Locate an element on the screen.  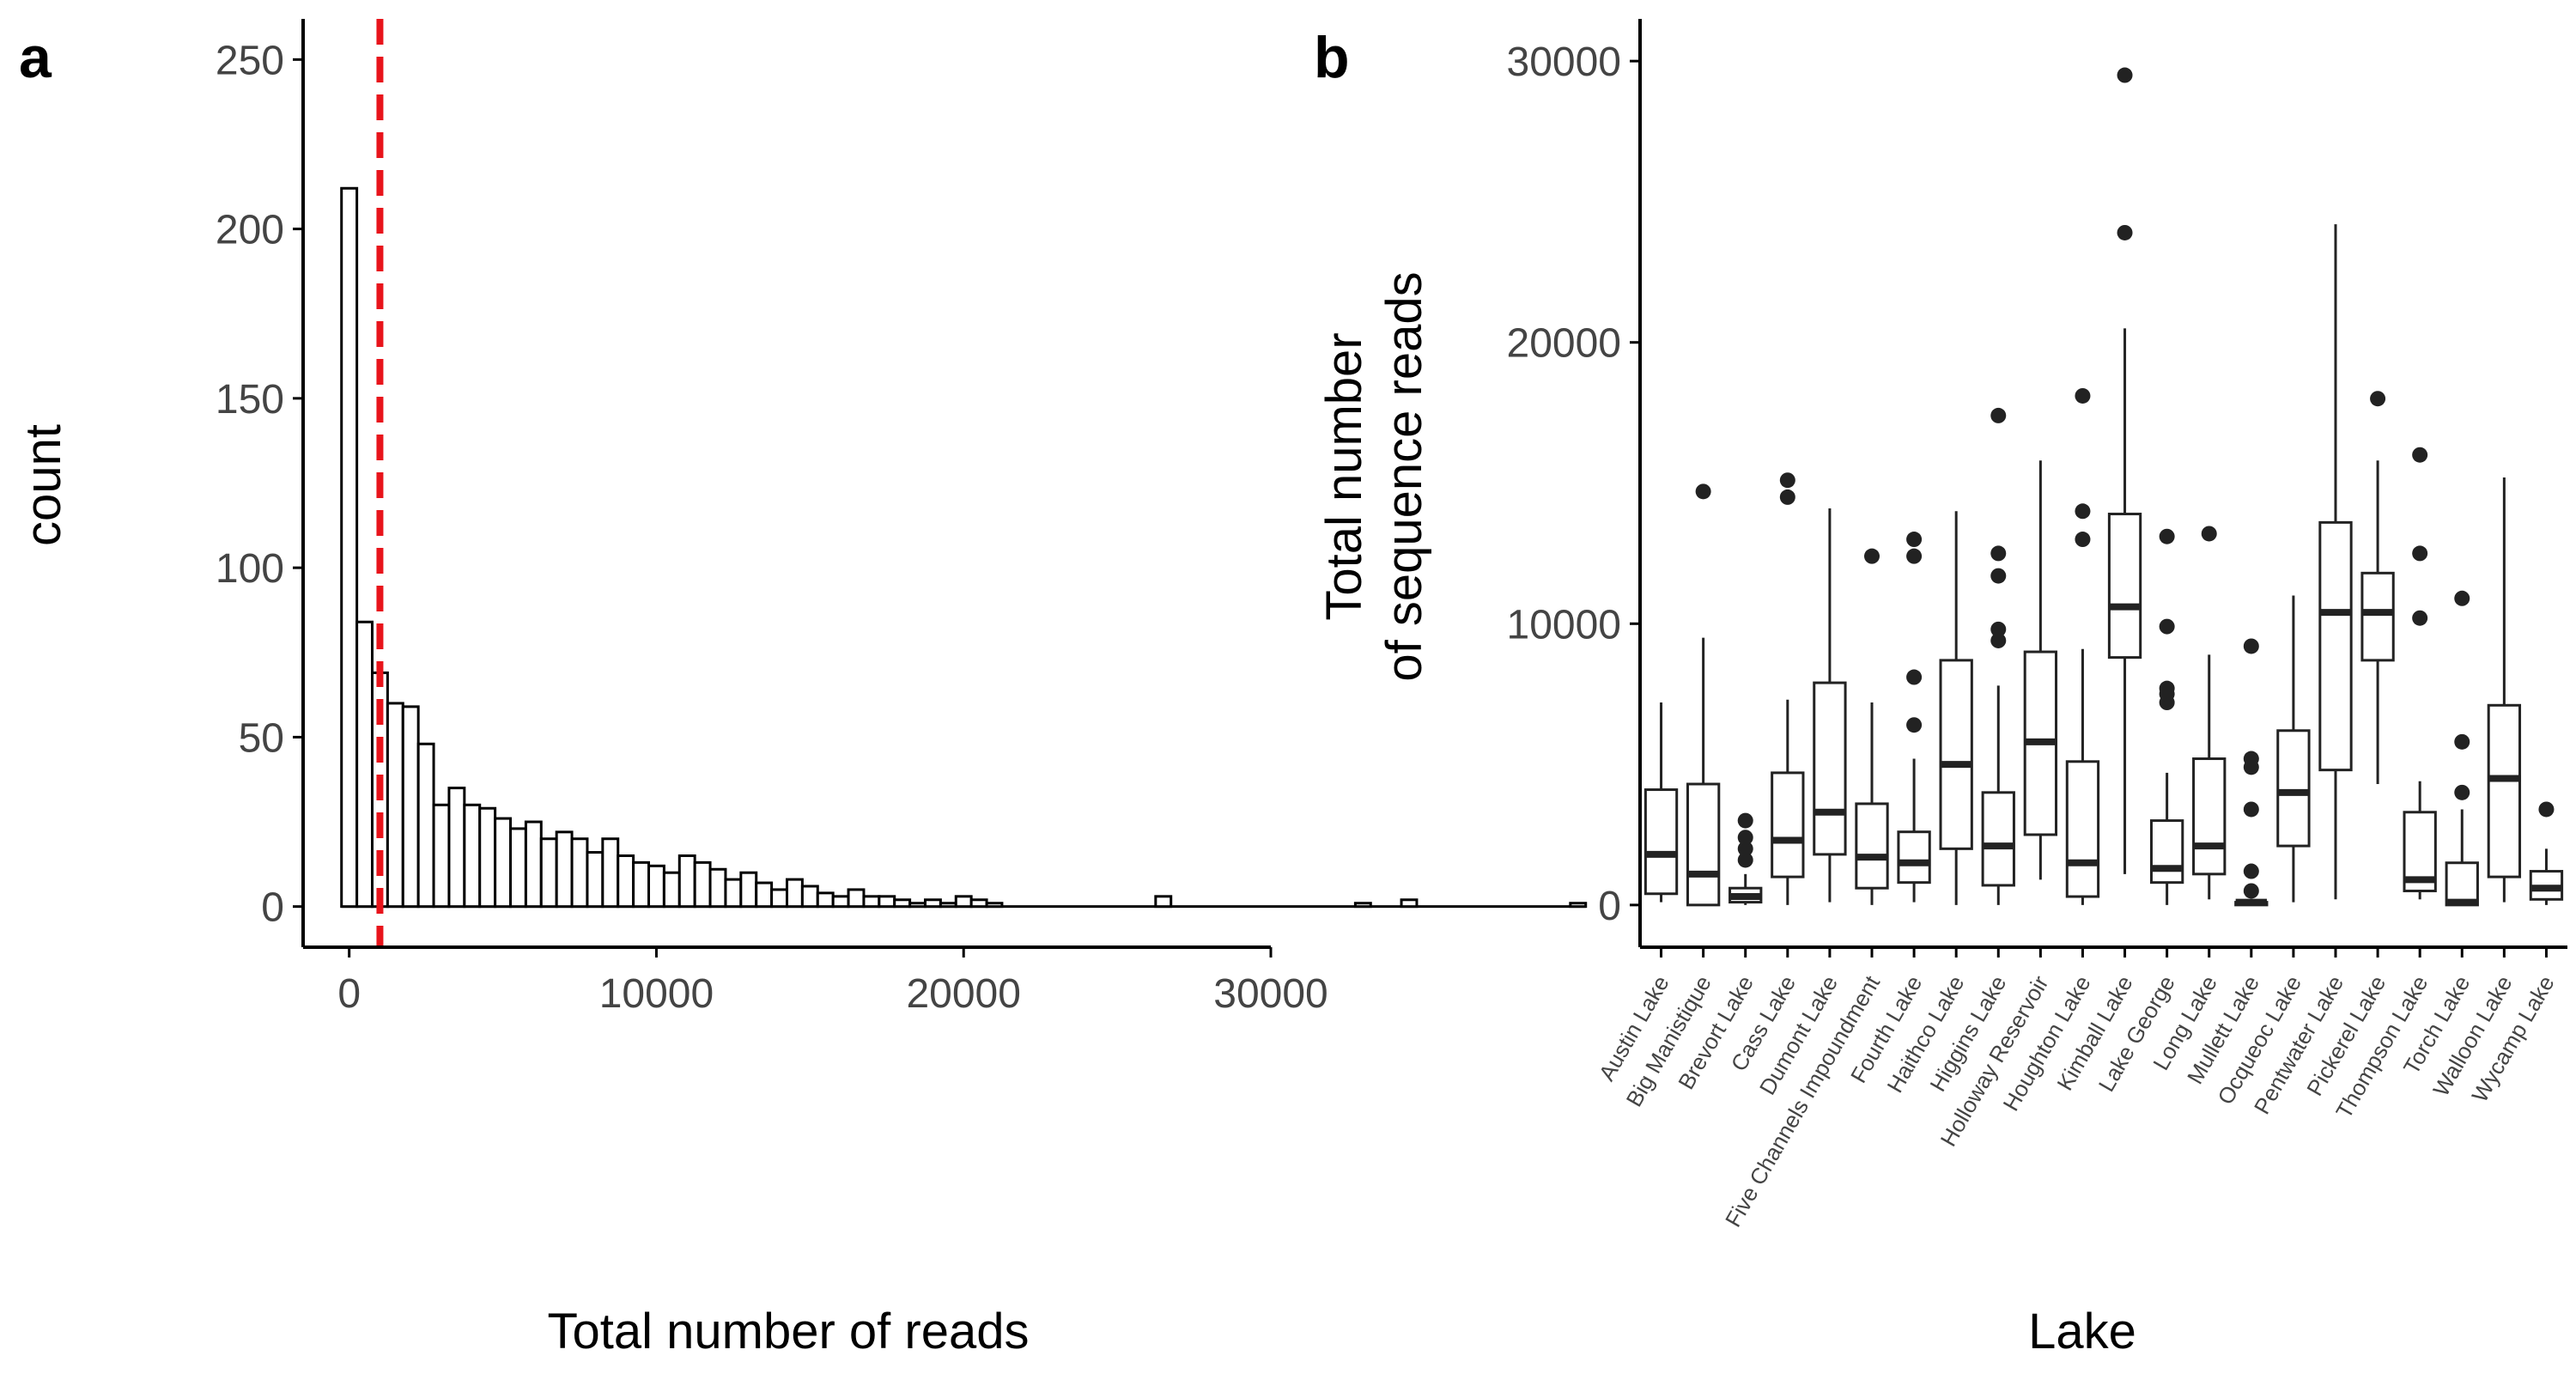
x-axis-title: Lake is located at coordinates (2082, 1331).